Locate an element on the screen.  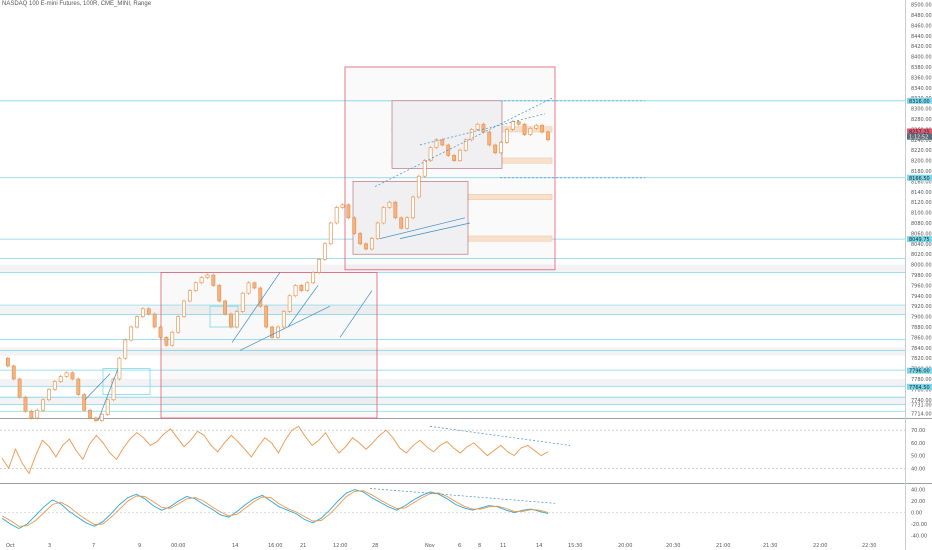
price-tick-label: 8040.00 is located at coordinates (921, 245).